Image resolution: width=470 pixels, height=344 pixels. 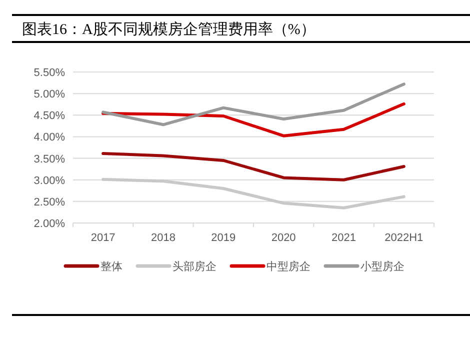 What do you see at coordinates (50, 224) in the screenshot?
I see `y-tick-label: 2.00%` at bounding box center [50, 224].